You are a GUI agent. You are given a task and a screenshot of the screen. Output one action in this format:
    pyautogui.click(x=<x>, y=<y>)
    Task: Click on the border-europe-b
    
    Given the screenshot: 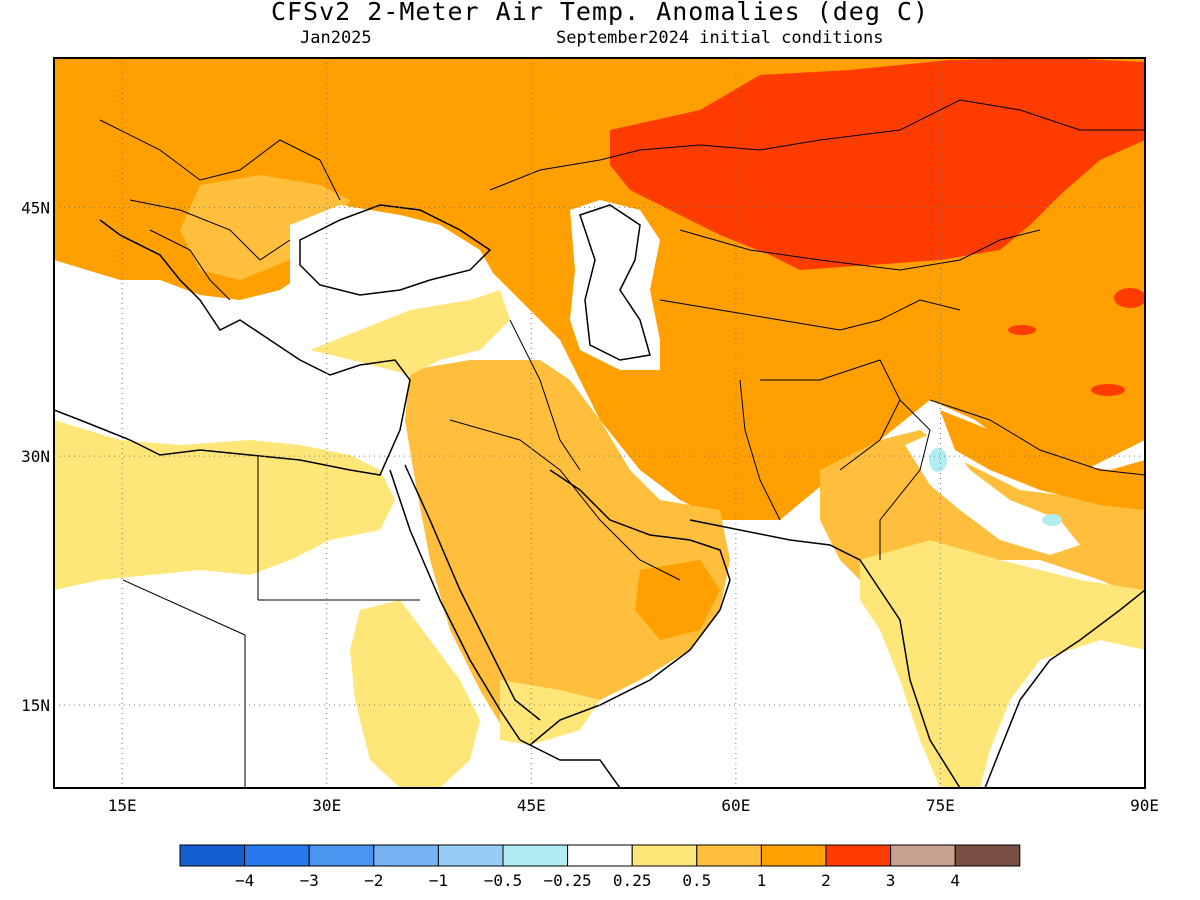 What is the action you would take?
    pyautogui.click(x=210, y=230)
    